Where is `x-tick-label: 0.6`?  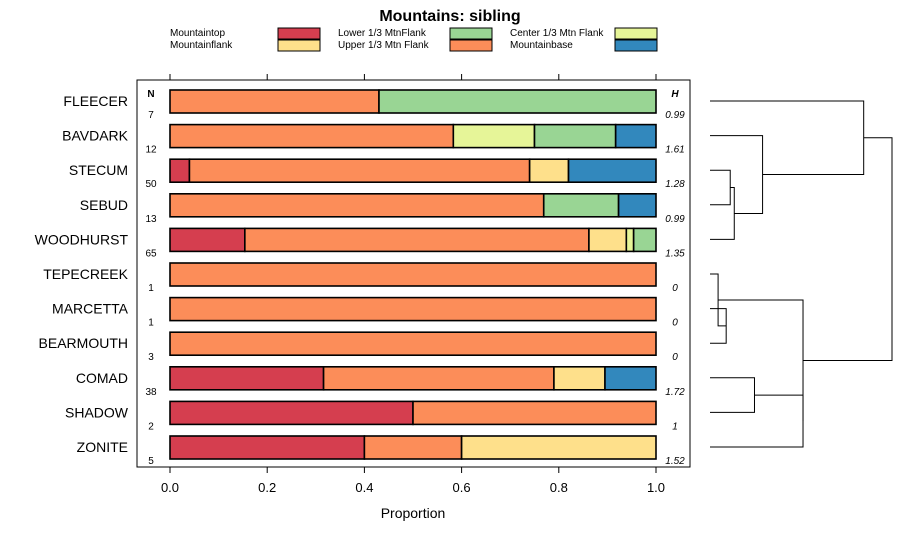 x-tick-label: 0.6 is located at coordinates (462, 487).